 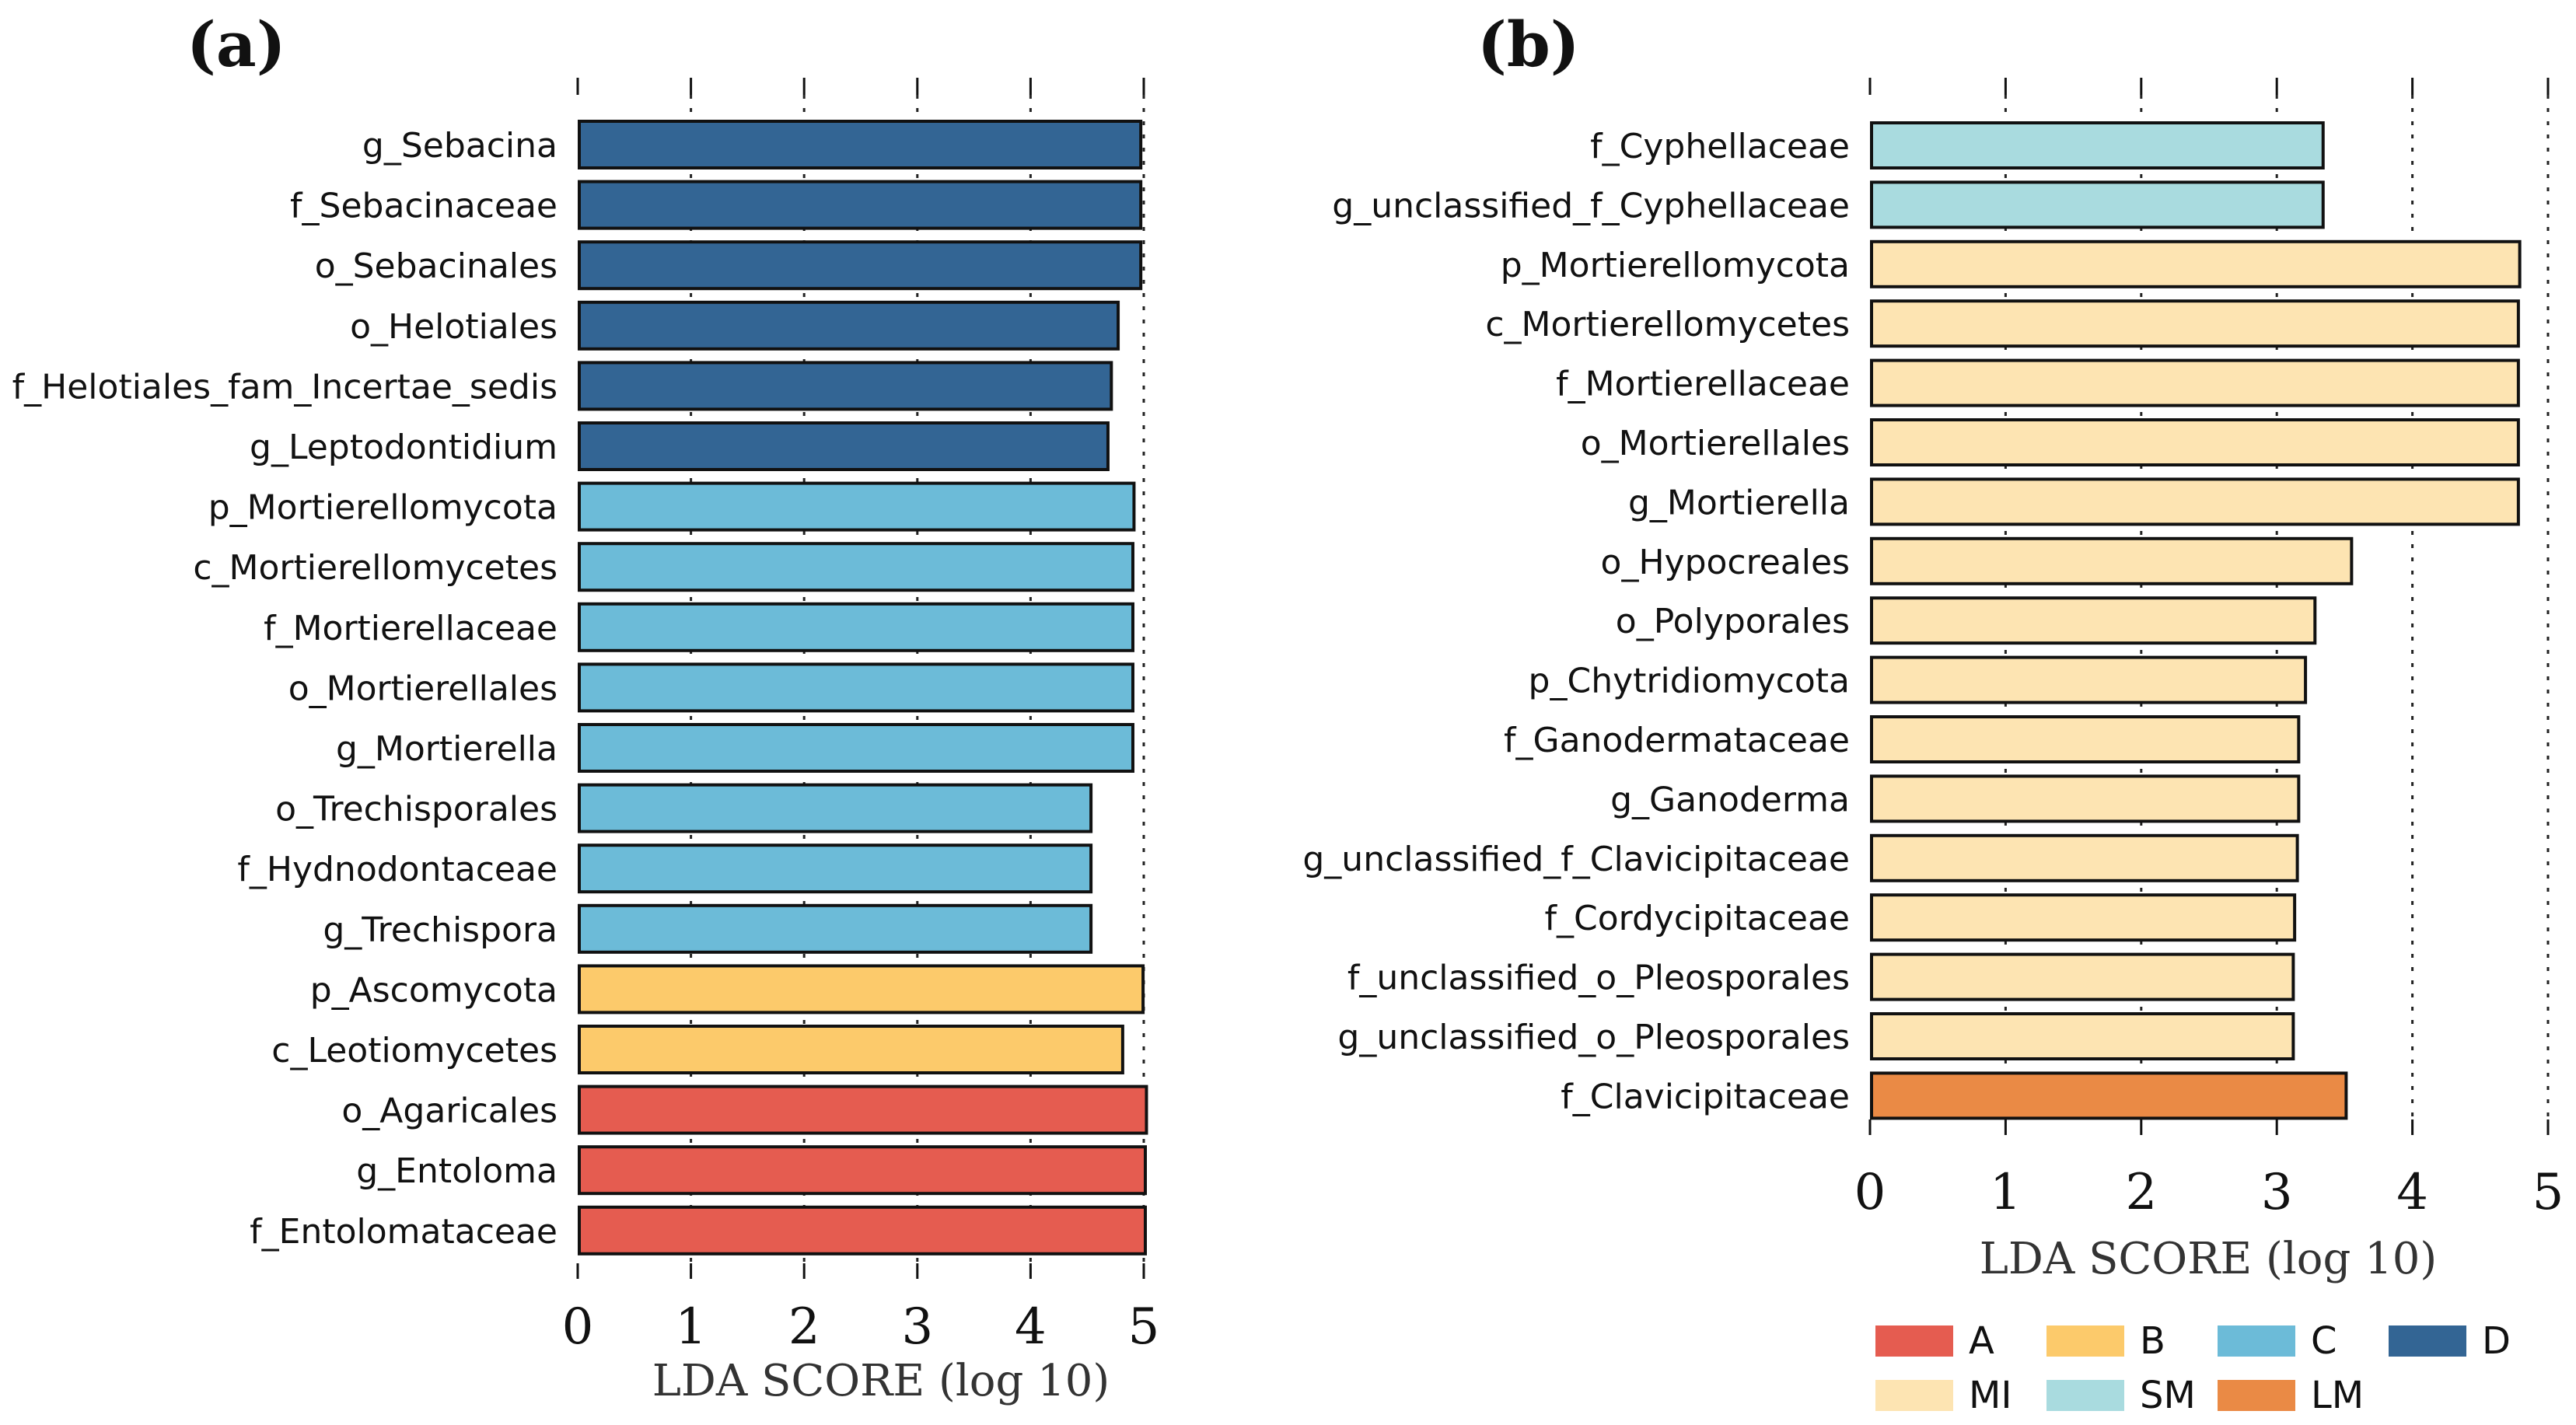 I want to click on panel-a-bar-f_Entolomataceae, so click(x=862, y=1231).